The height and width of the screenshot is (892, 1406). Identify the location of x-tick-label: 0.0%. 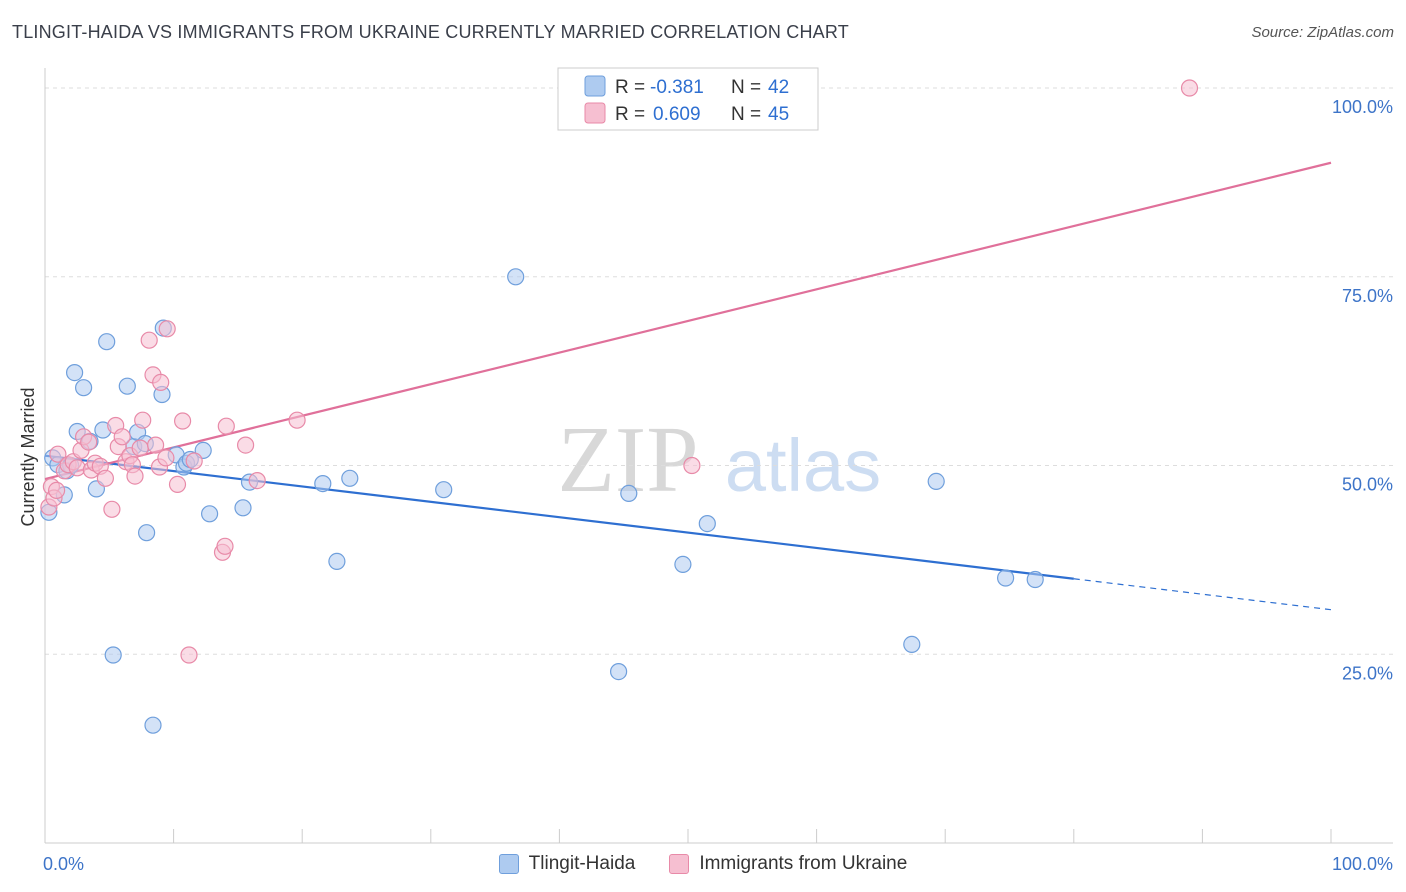
(63, 864).